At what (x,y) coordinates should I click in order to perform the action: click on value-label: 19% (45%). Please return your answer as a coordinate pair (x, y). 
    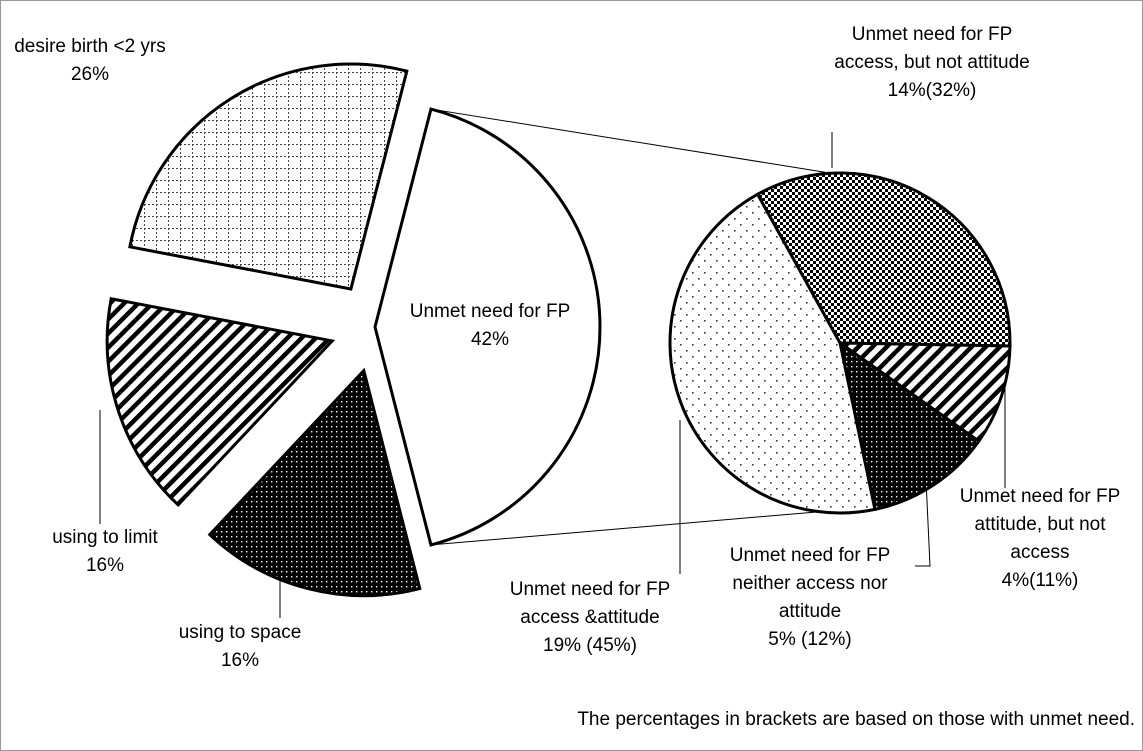
    Looking at the image, I should click on (590, 645).